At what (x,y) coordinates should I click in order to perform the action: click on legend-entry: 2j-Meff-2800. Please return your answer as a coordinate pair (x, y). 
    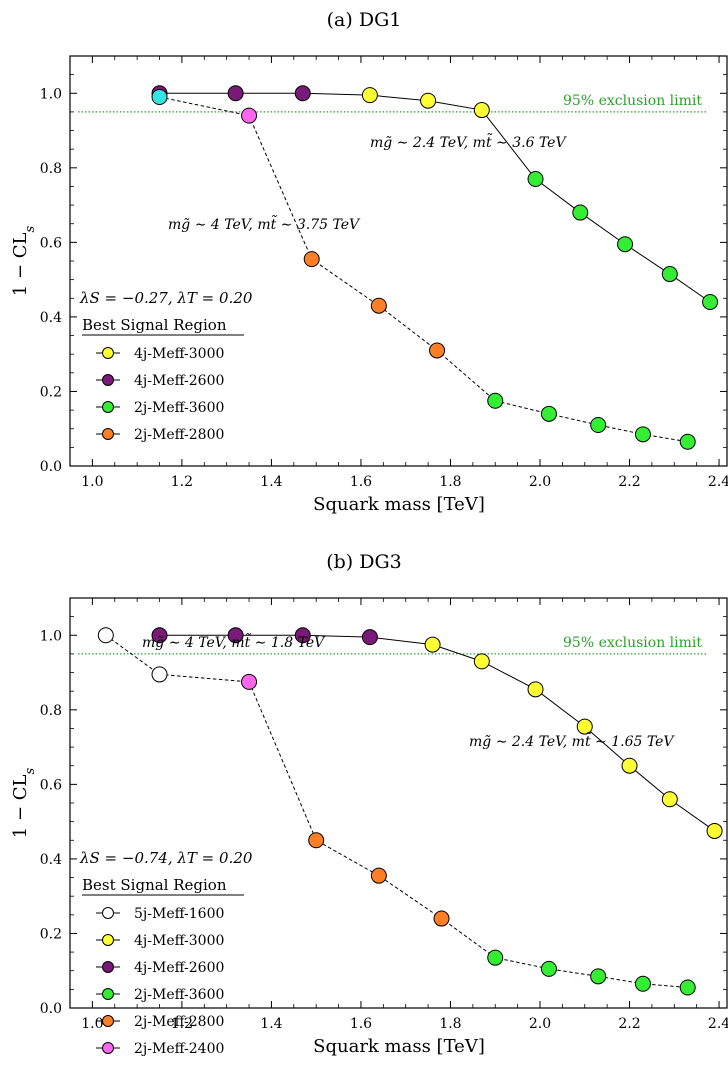
    Looking at the image, I should click on (179, 1022).